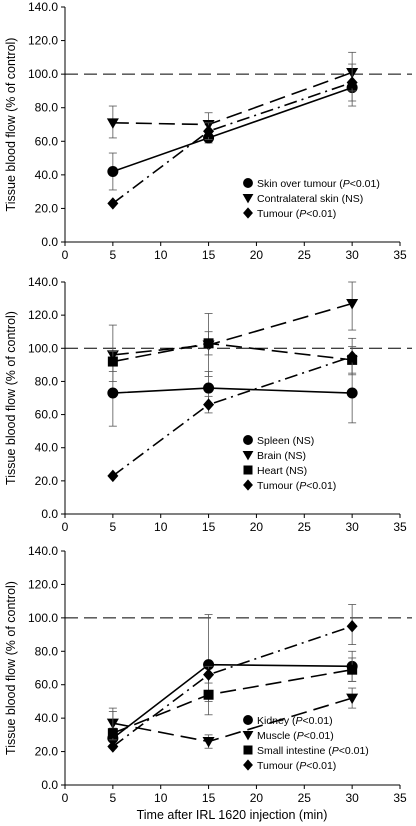  What do you see at coordinates (285, 441) in the screenshot?
I see `legend-label: Spleen (NS)` at bounding box center [285, 441].